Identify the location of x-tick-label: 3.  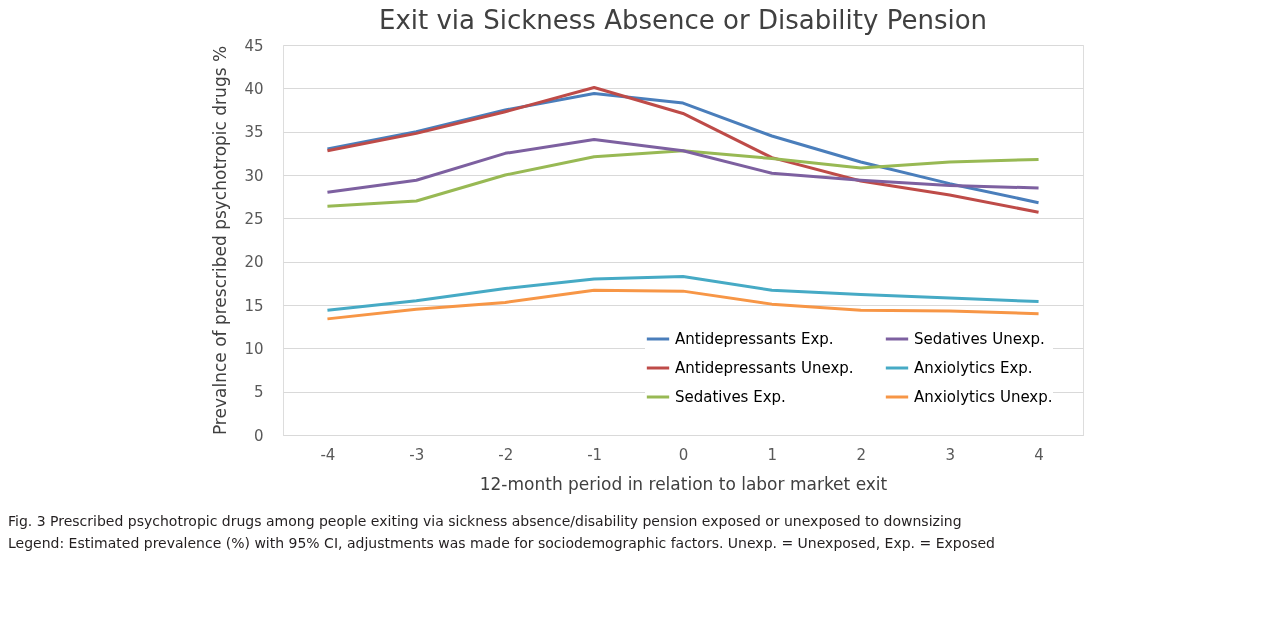
(950, 454).